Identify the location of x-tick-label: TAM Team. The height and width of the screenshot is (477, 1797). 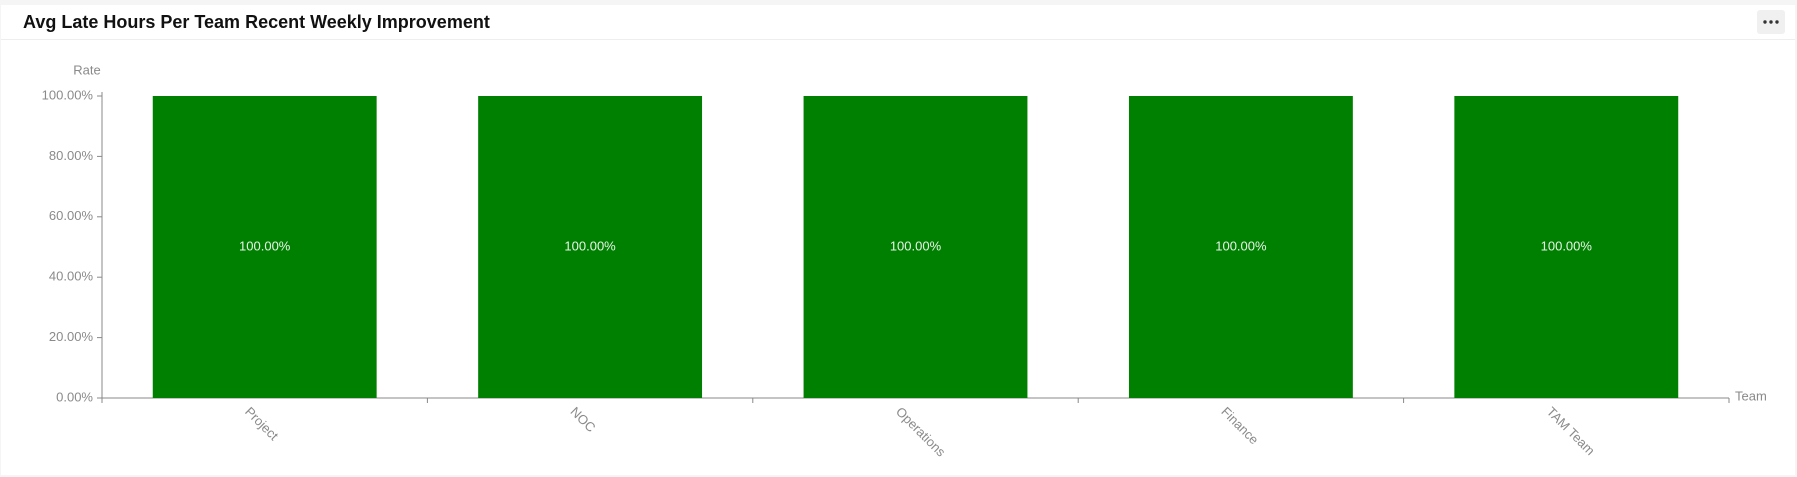
(1571, 431).